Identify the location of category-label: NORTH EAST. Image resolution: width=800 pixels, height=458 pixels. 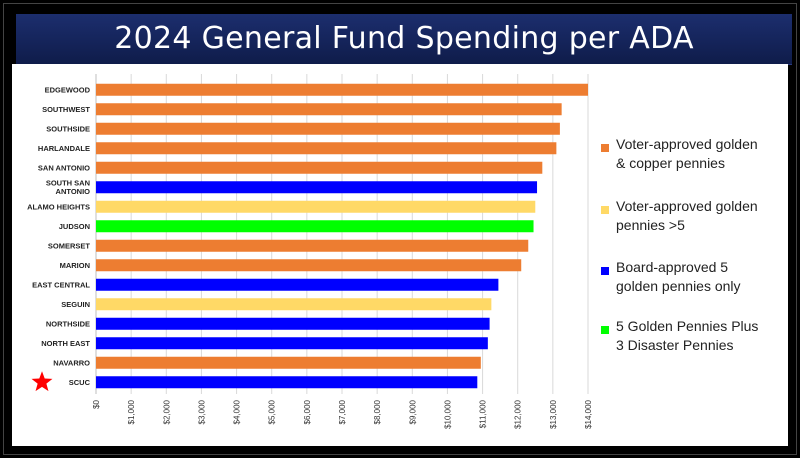
(65, 343).